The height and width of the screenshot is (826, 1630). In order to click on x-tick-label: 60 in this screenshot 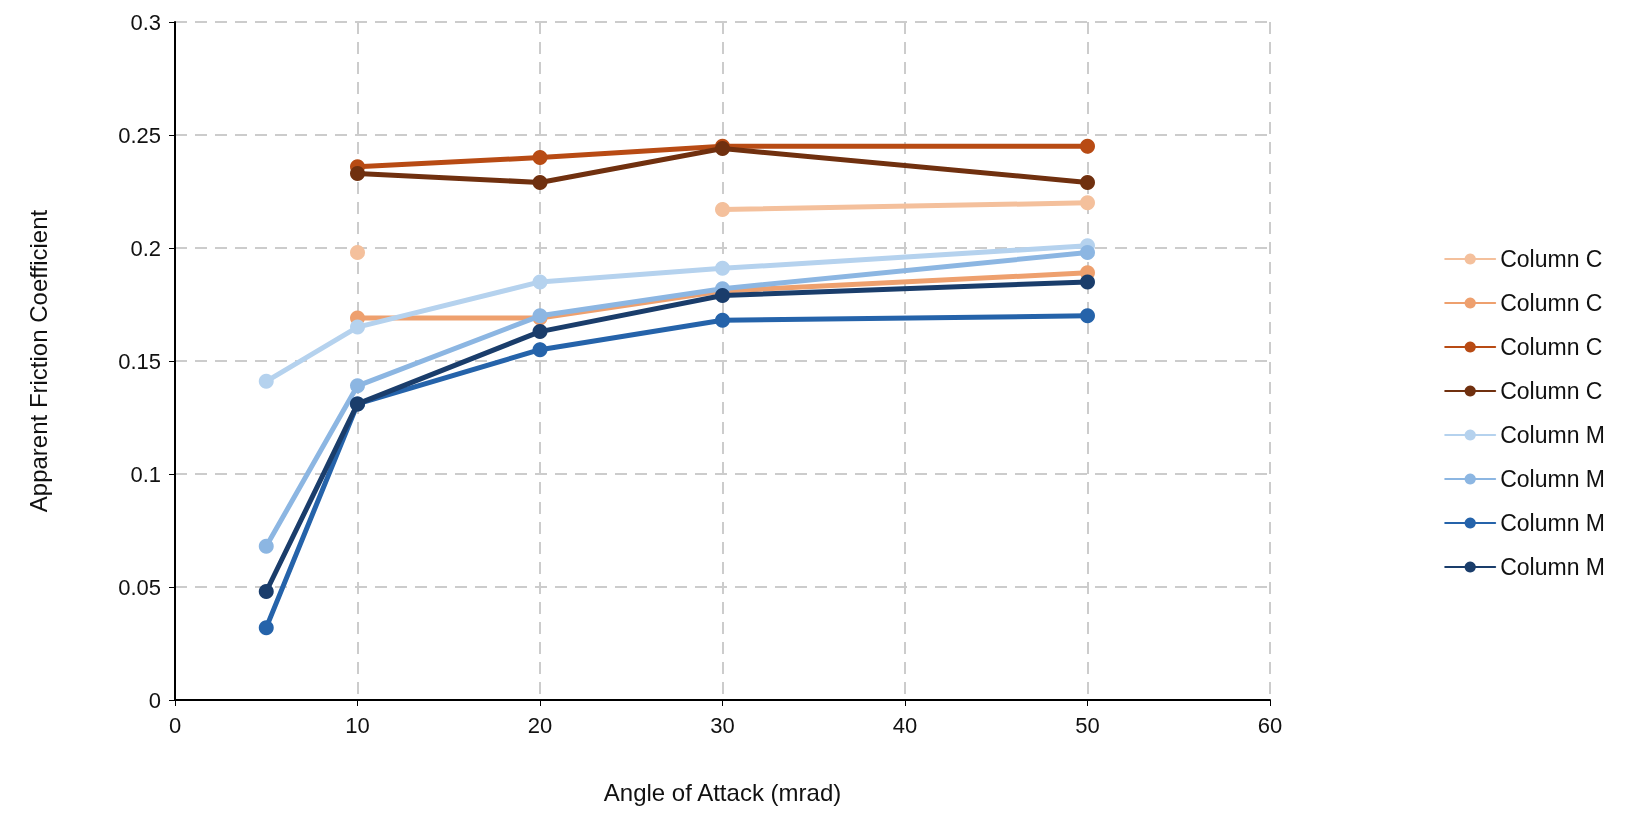, I will do `click(1270, 725)`.